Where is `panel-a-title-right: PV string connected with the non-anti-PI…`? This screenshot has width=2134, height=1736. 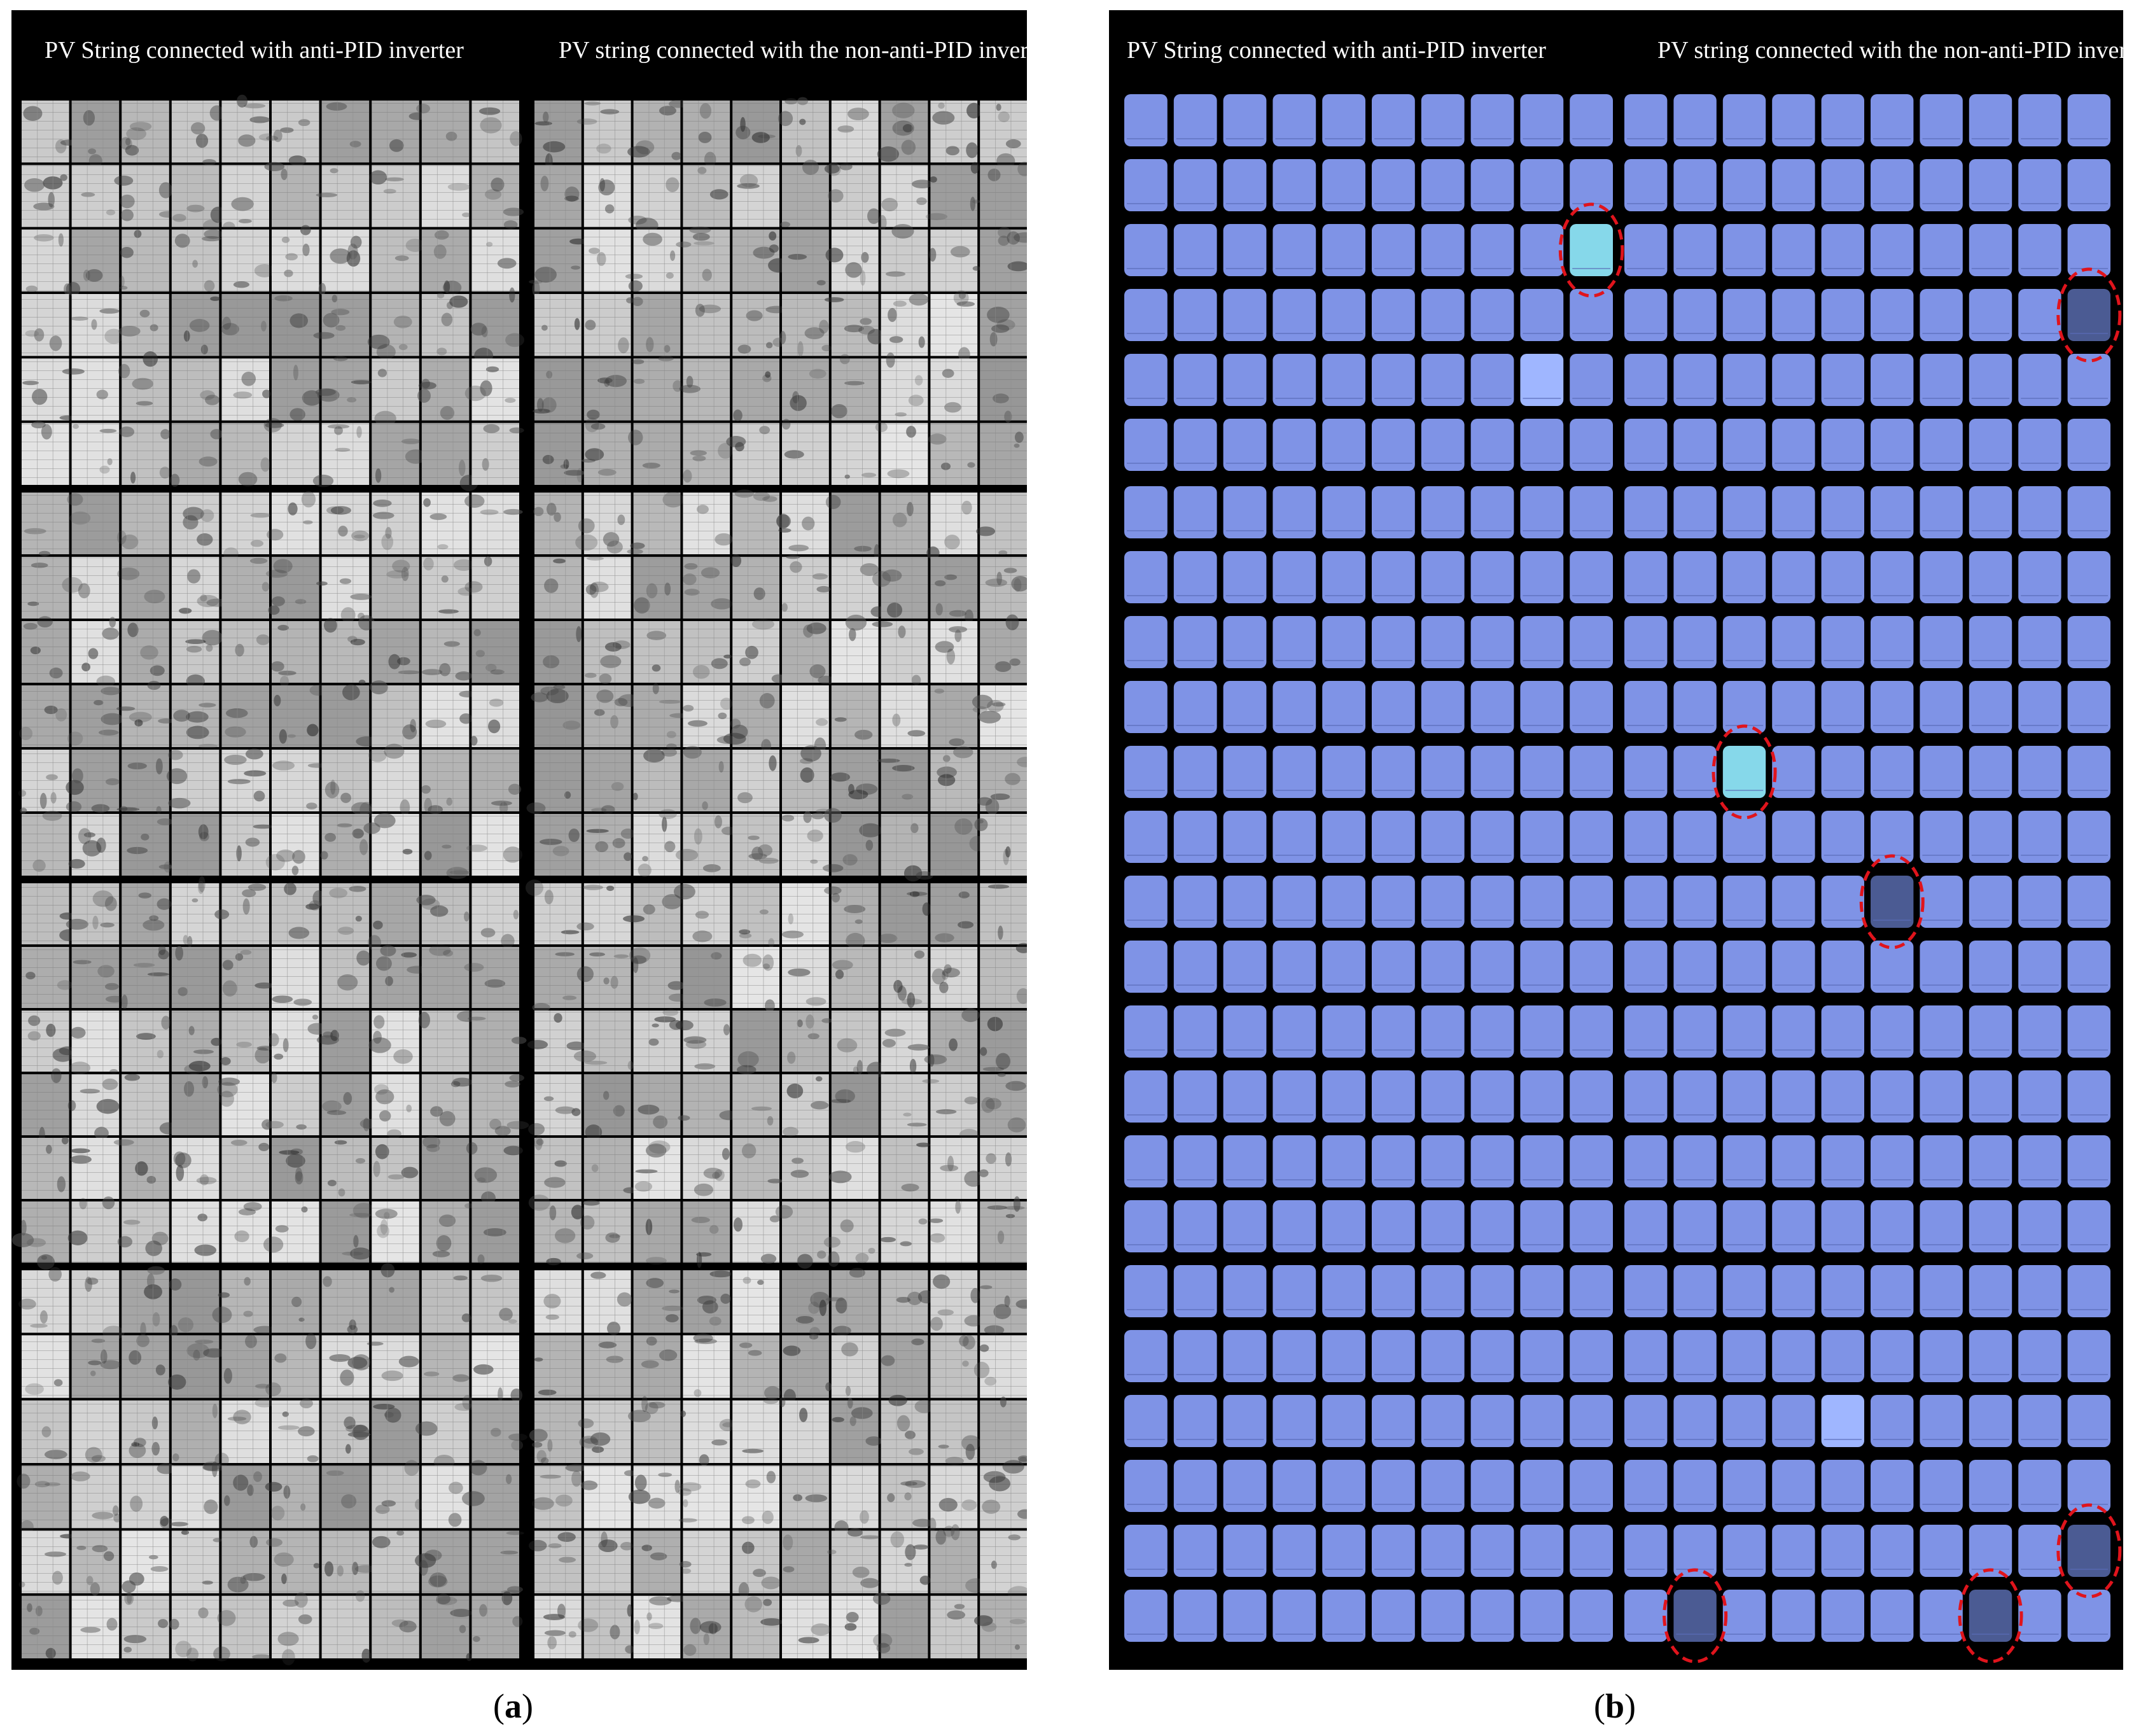
panel-a-title-right: PV string connected with the non-anti-PI… is located at coordinates (806, 50).